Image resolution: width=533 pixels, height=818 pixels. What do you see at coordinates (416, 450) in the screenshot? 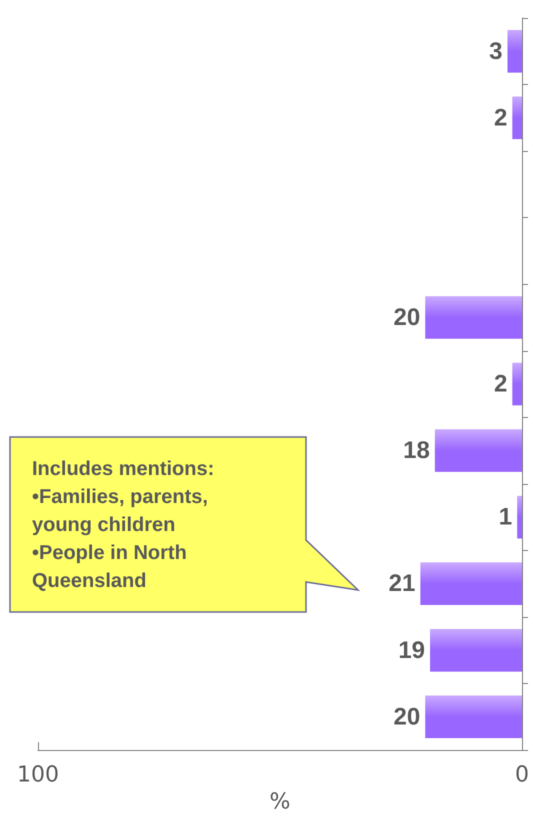
I see `data-label: 18` at bounding box center [416, 450].